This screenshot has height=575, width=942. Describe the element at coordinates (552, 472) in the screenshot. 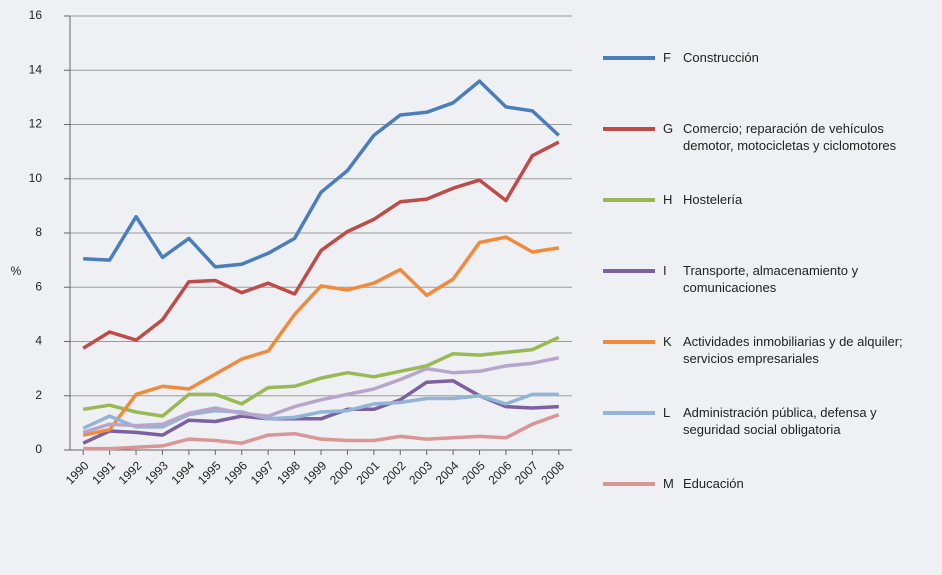

I see `x-tick-label: 2008` at that location.